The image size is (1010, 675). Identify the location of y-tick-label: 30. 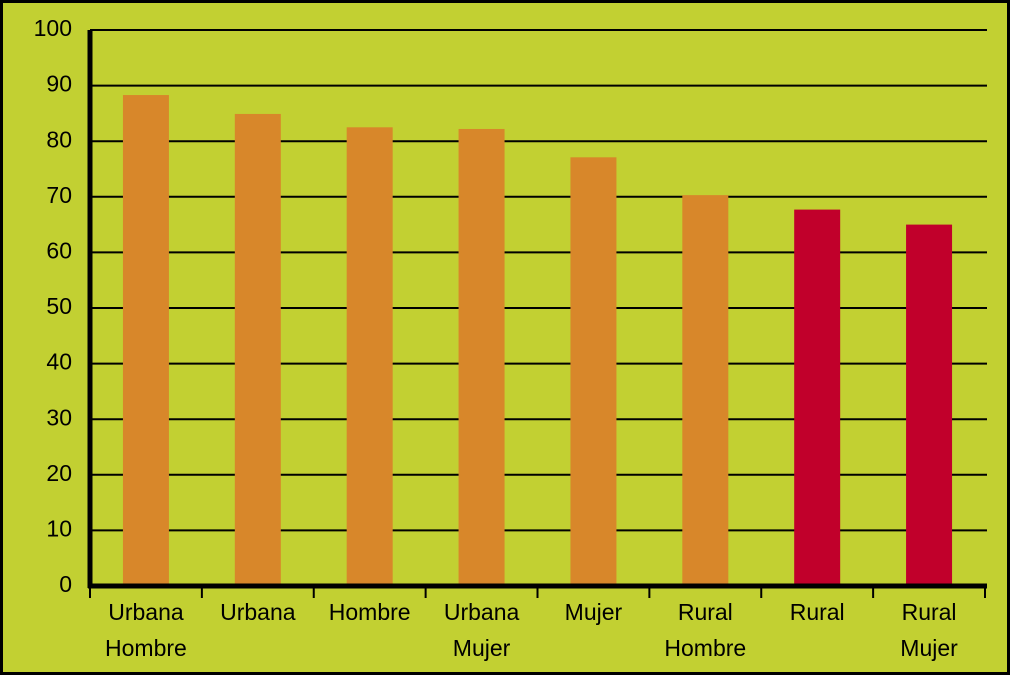
(59, 417).